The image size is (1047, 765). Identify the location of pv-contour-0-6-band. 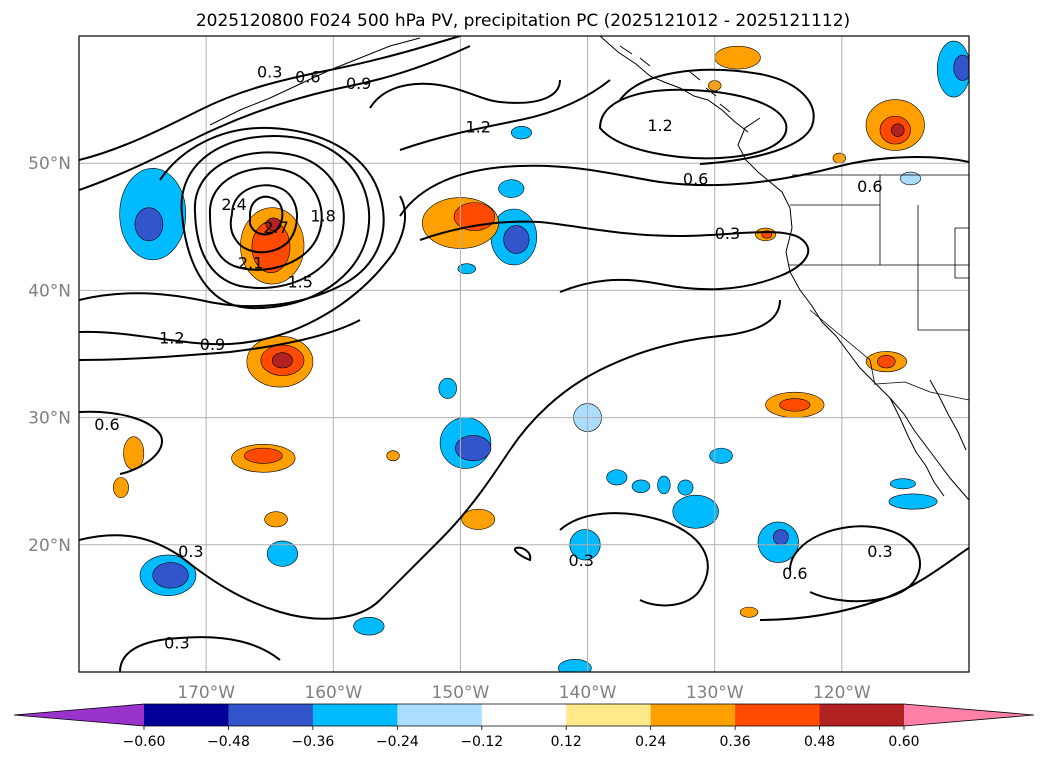
(684, 186).